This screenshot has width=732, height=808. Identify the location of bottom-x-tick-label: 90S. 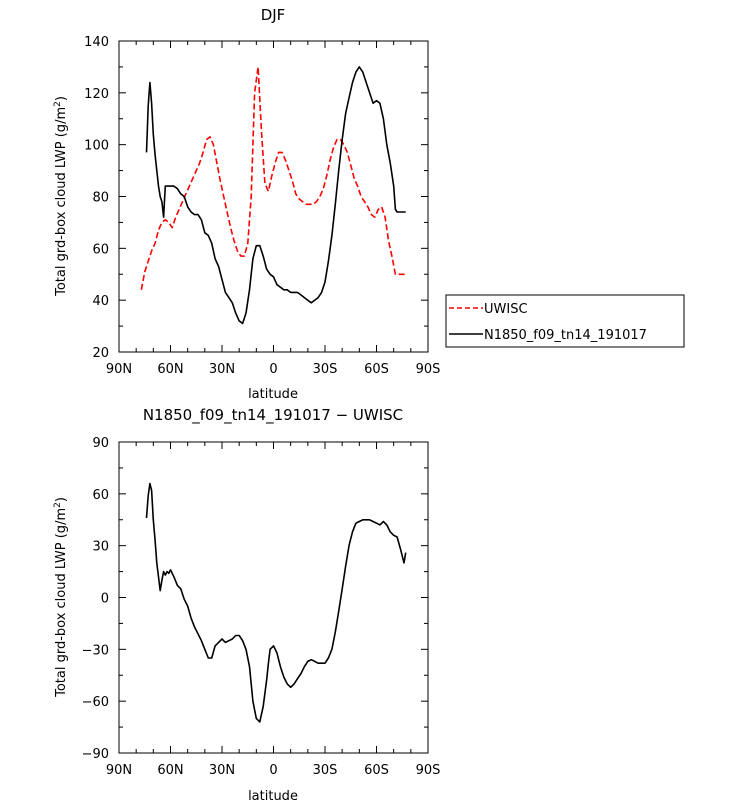
(428, 770).